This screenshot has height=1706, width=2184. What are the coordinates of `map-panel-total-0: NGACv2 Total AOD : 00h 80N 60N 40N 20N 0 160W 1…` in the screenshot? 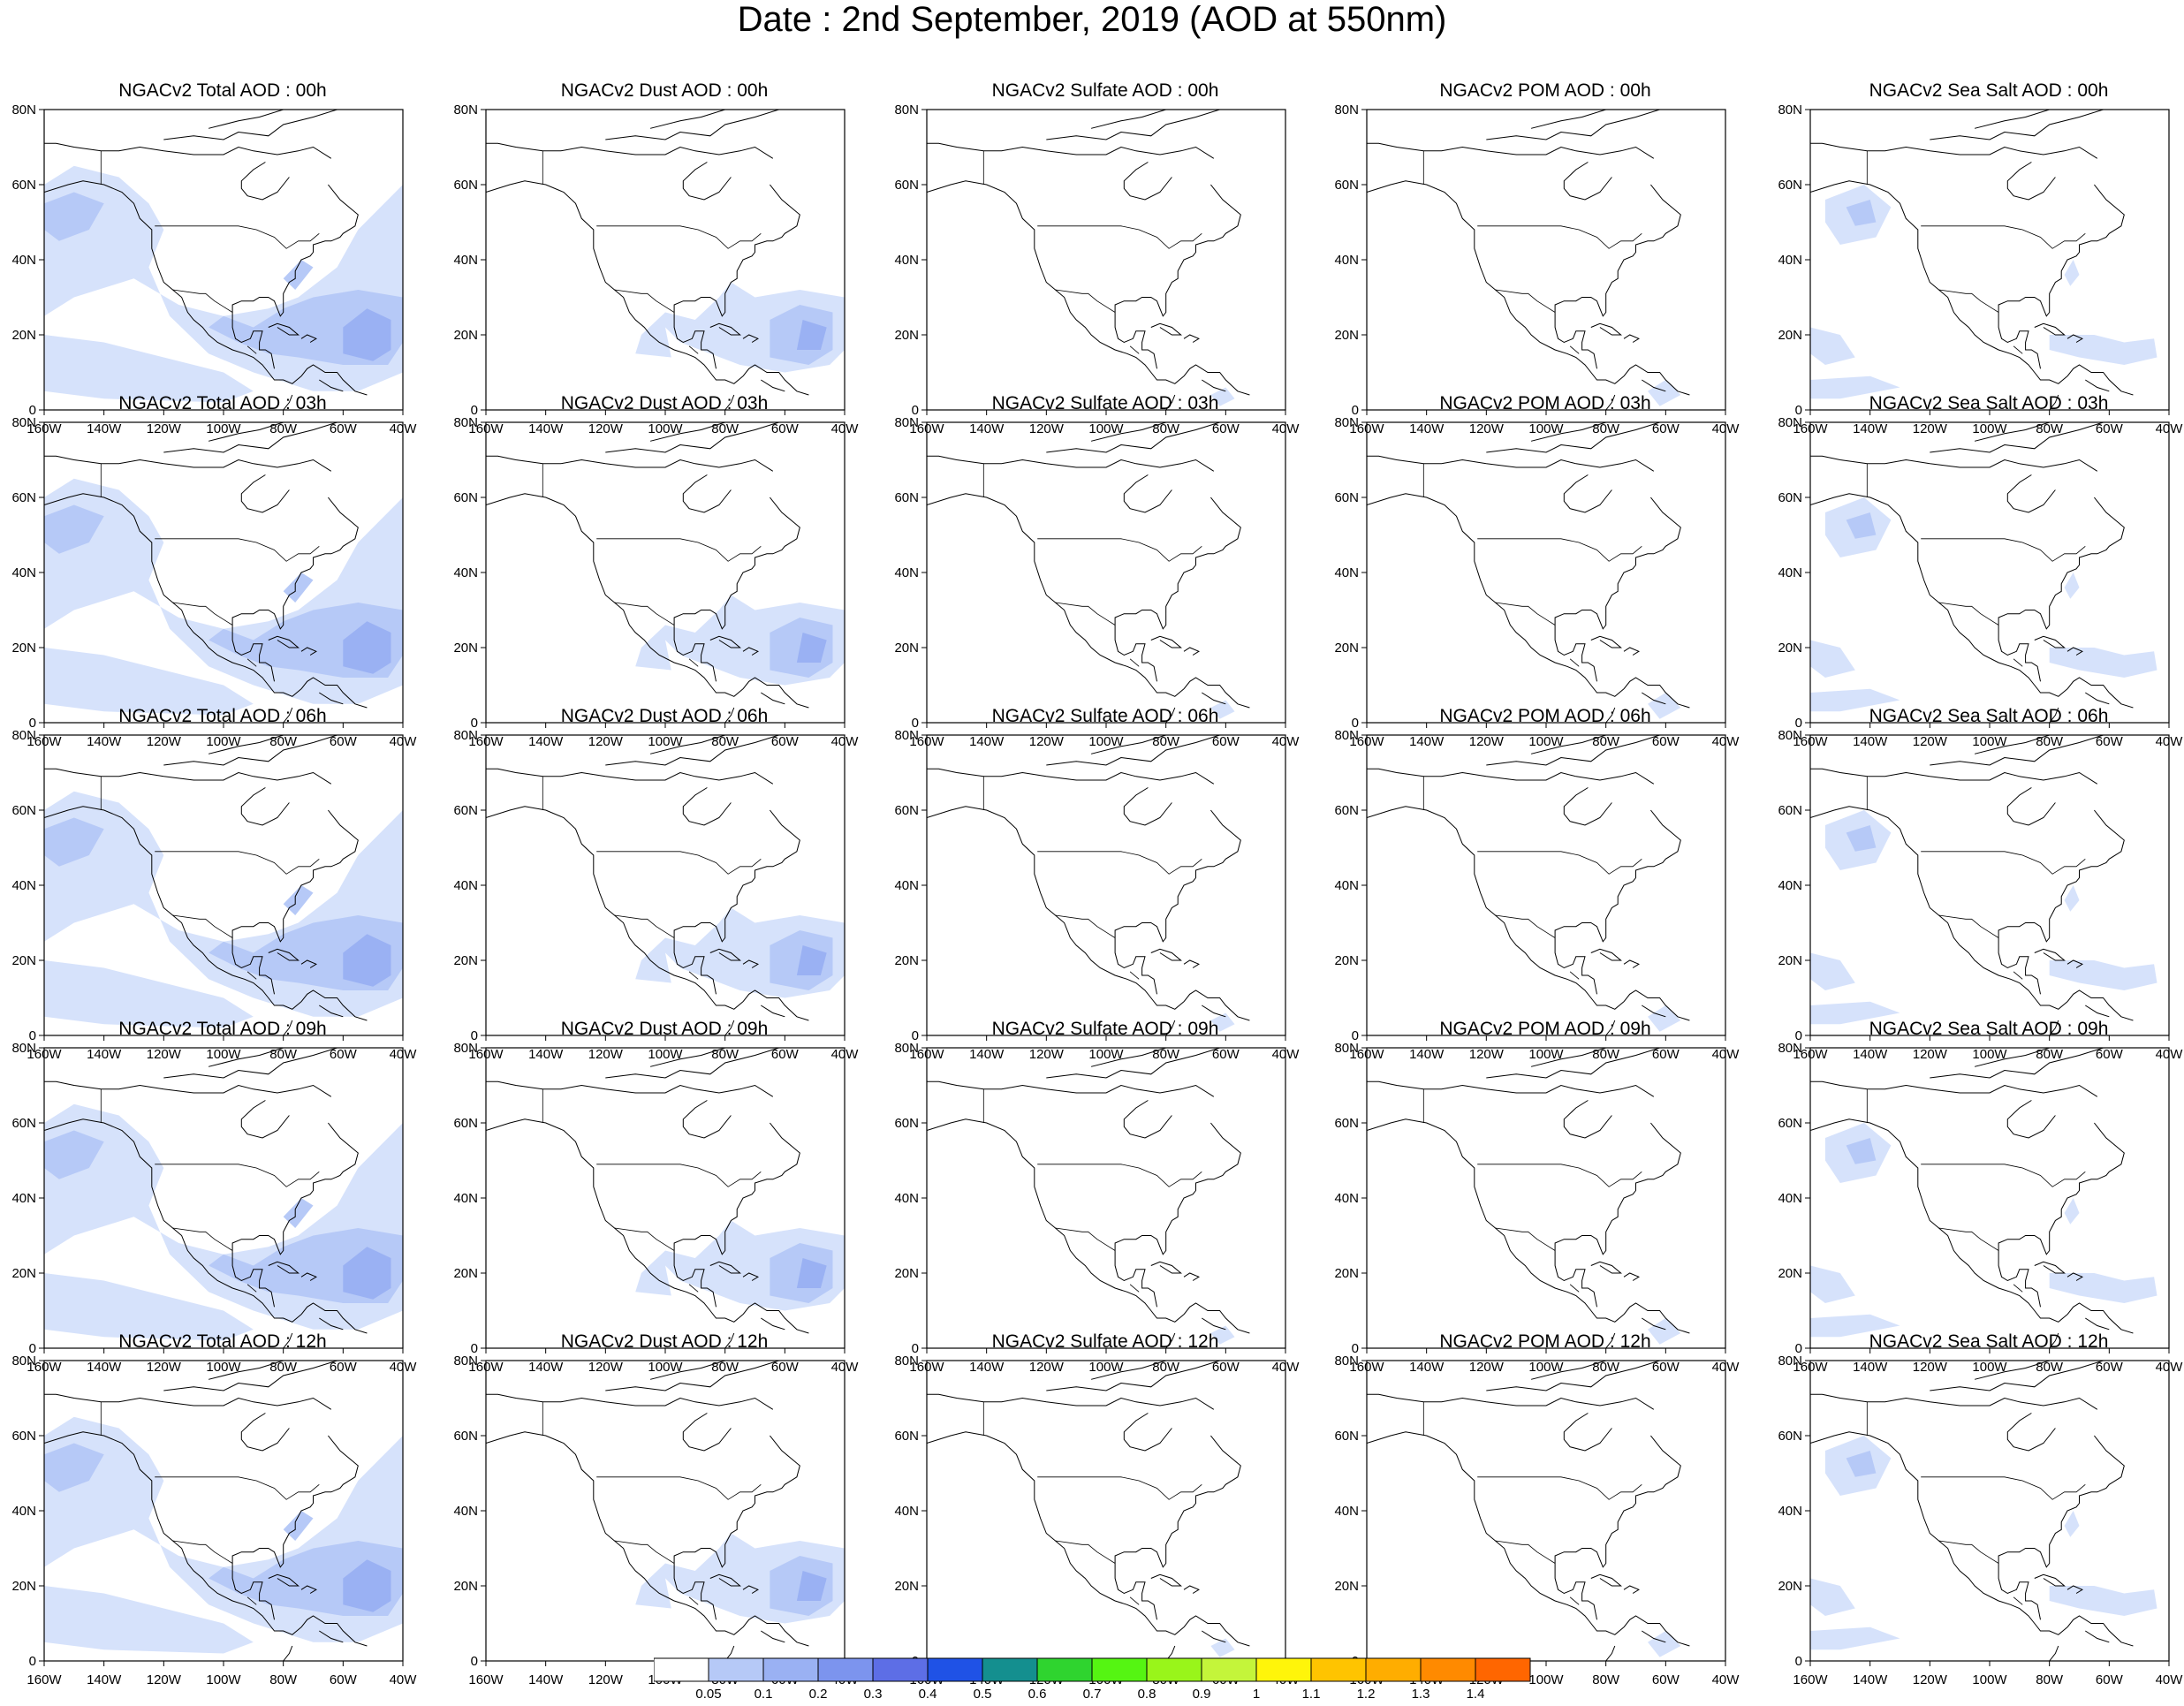 It's located at (223, 258).